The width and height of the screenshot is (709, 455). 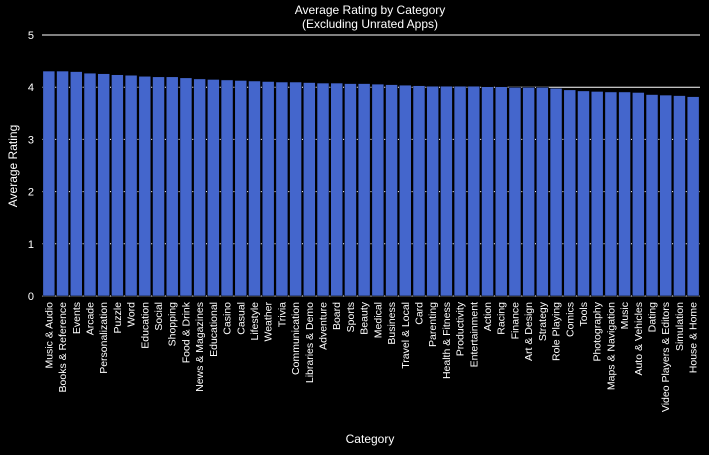 I want to click on x-tick-label: Sports, so click(x=351, y=317).